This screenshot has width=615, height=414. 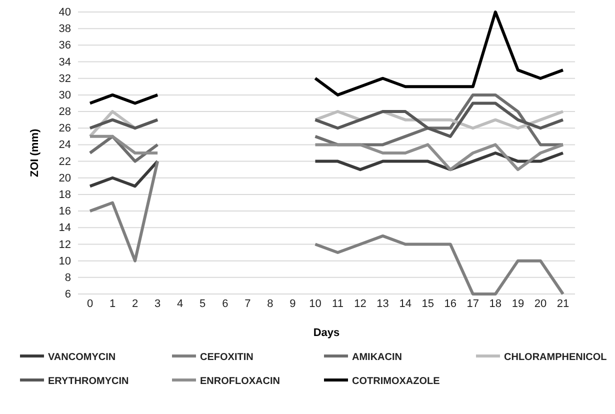 What do you see at coordinates (473, 304) in the screenshot?
I see `x-tick-label: 17` at bounding box center [473, 304].